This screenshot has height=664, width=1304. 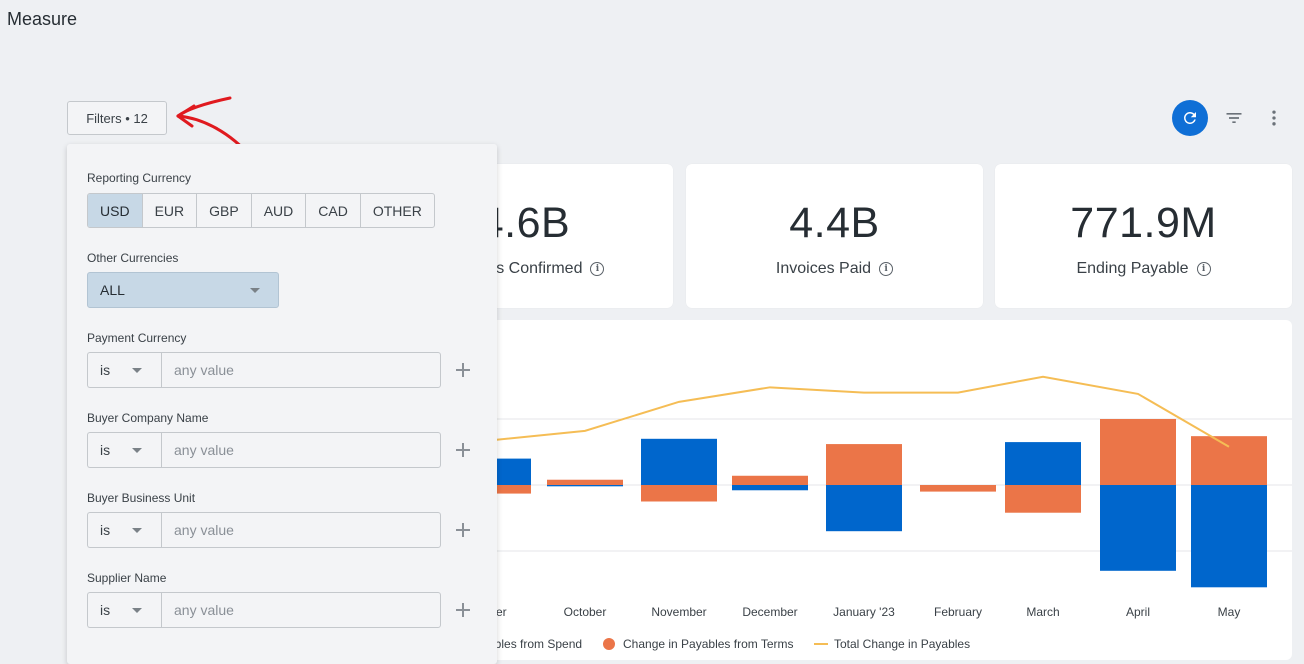 I want to click on currency-option-other: OTHER, so click(x=397, y=210).